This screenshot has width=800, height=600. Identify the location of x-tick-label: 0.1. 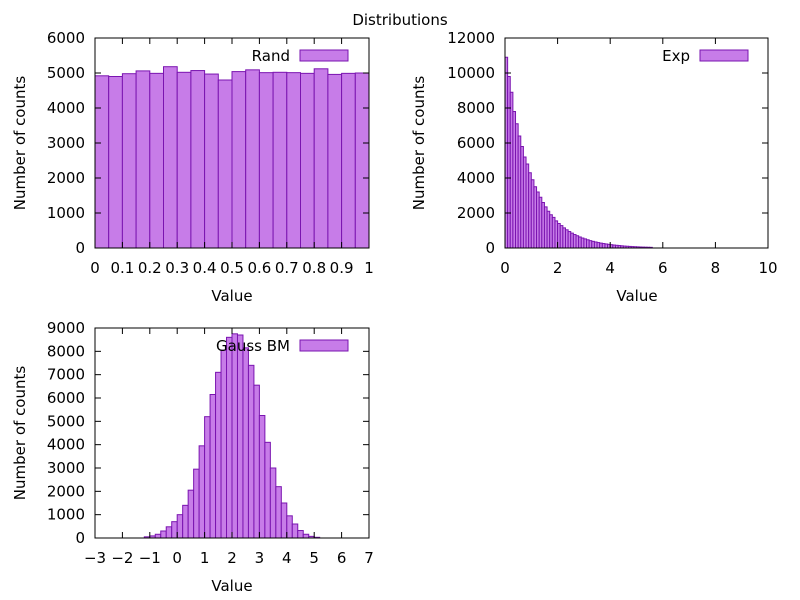
(122, 268).